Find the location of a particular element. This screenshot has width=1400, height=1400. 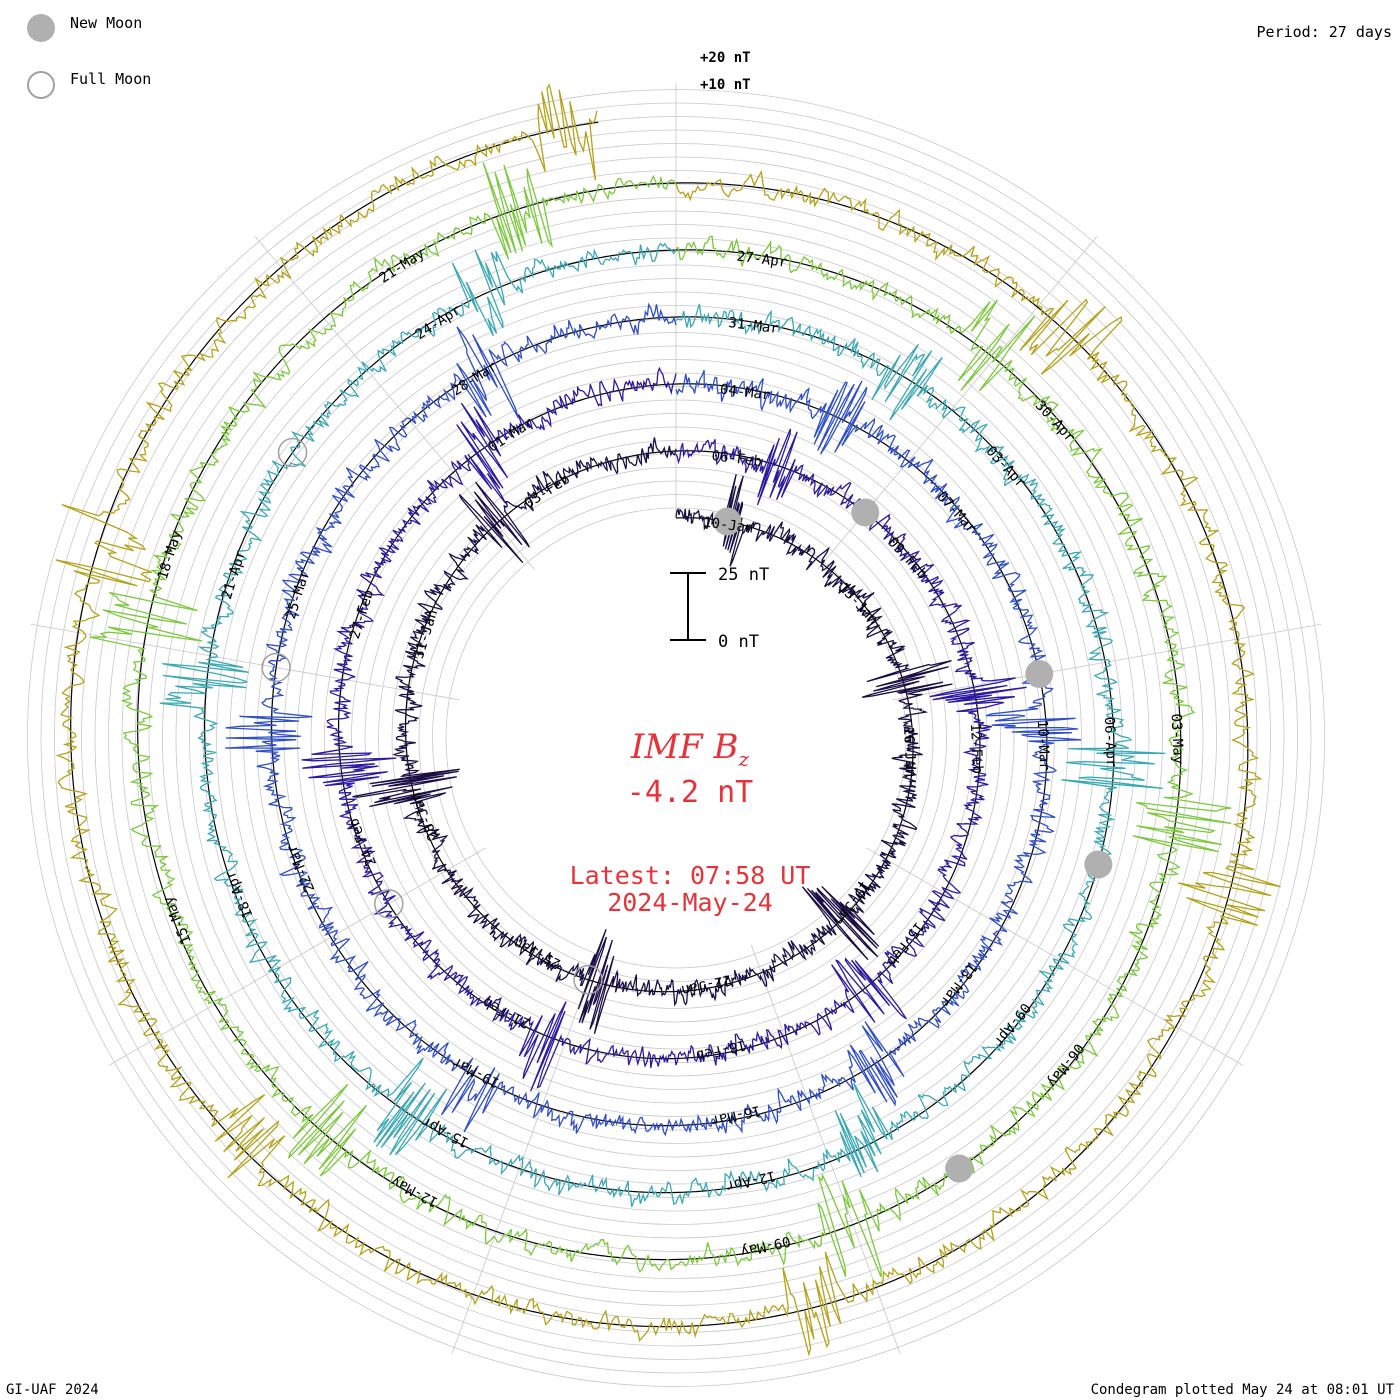

scale-bottom-label: 0 nT is located at coordinates (738, 642).